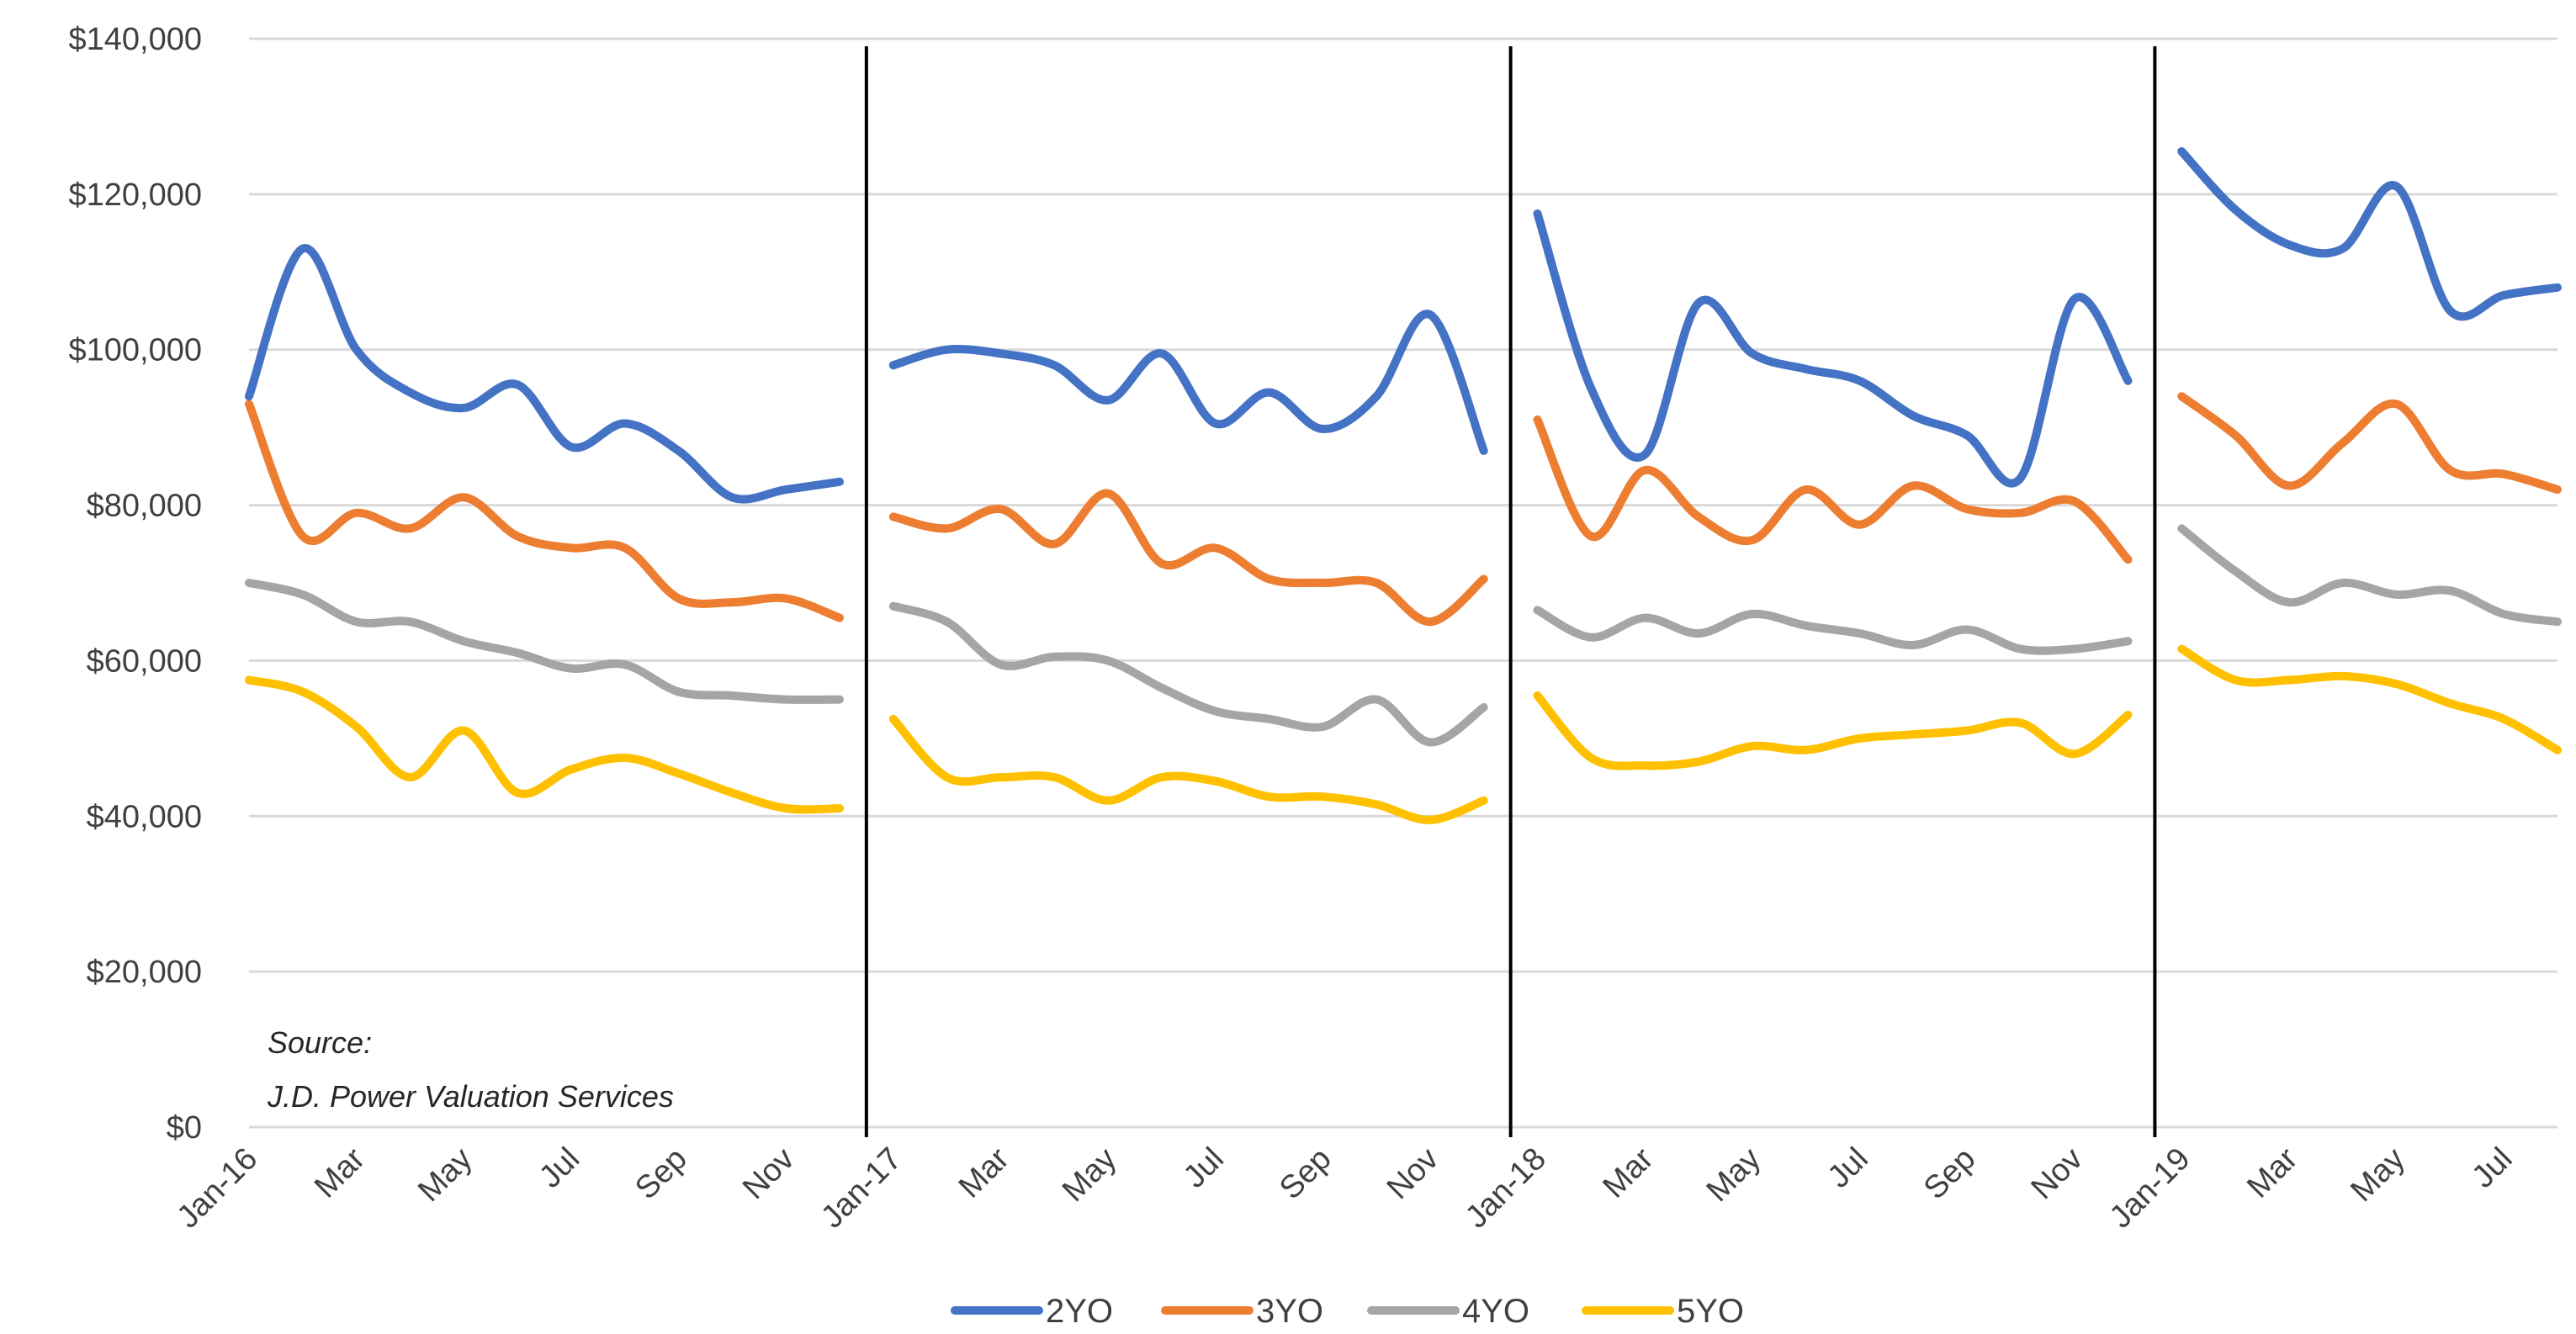 This screenshot has height=1334, width=2576. I want to click on legend-item-2yo: 2YO, so click(1034, 1311).